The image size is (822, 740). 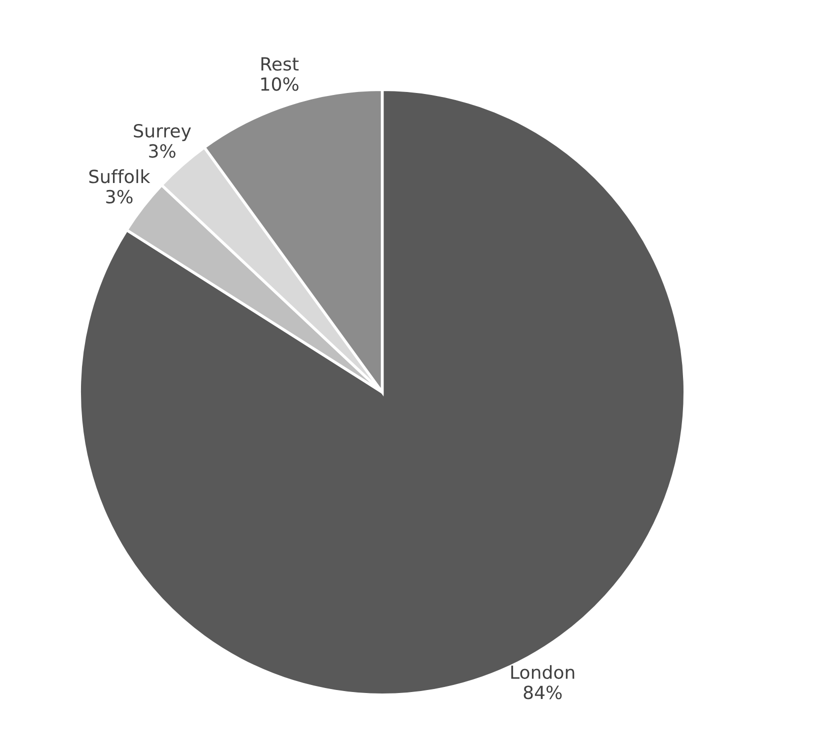 What do you see at coordinates (543, 693) in the screenshot?
I see `data-label: 84%` at bounding box center [543, 693].